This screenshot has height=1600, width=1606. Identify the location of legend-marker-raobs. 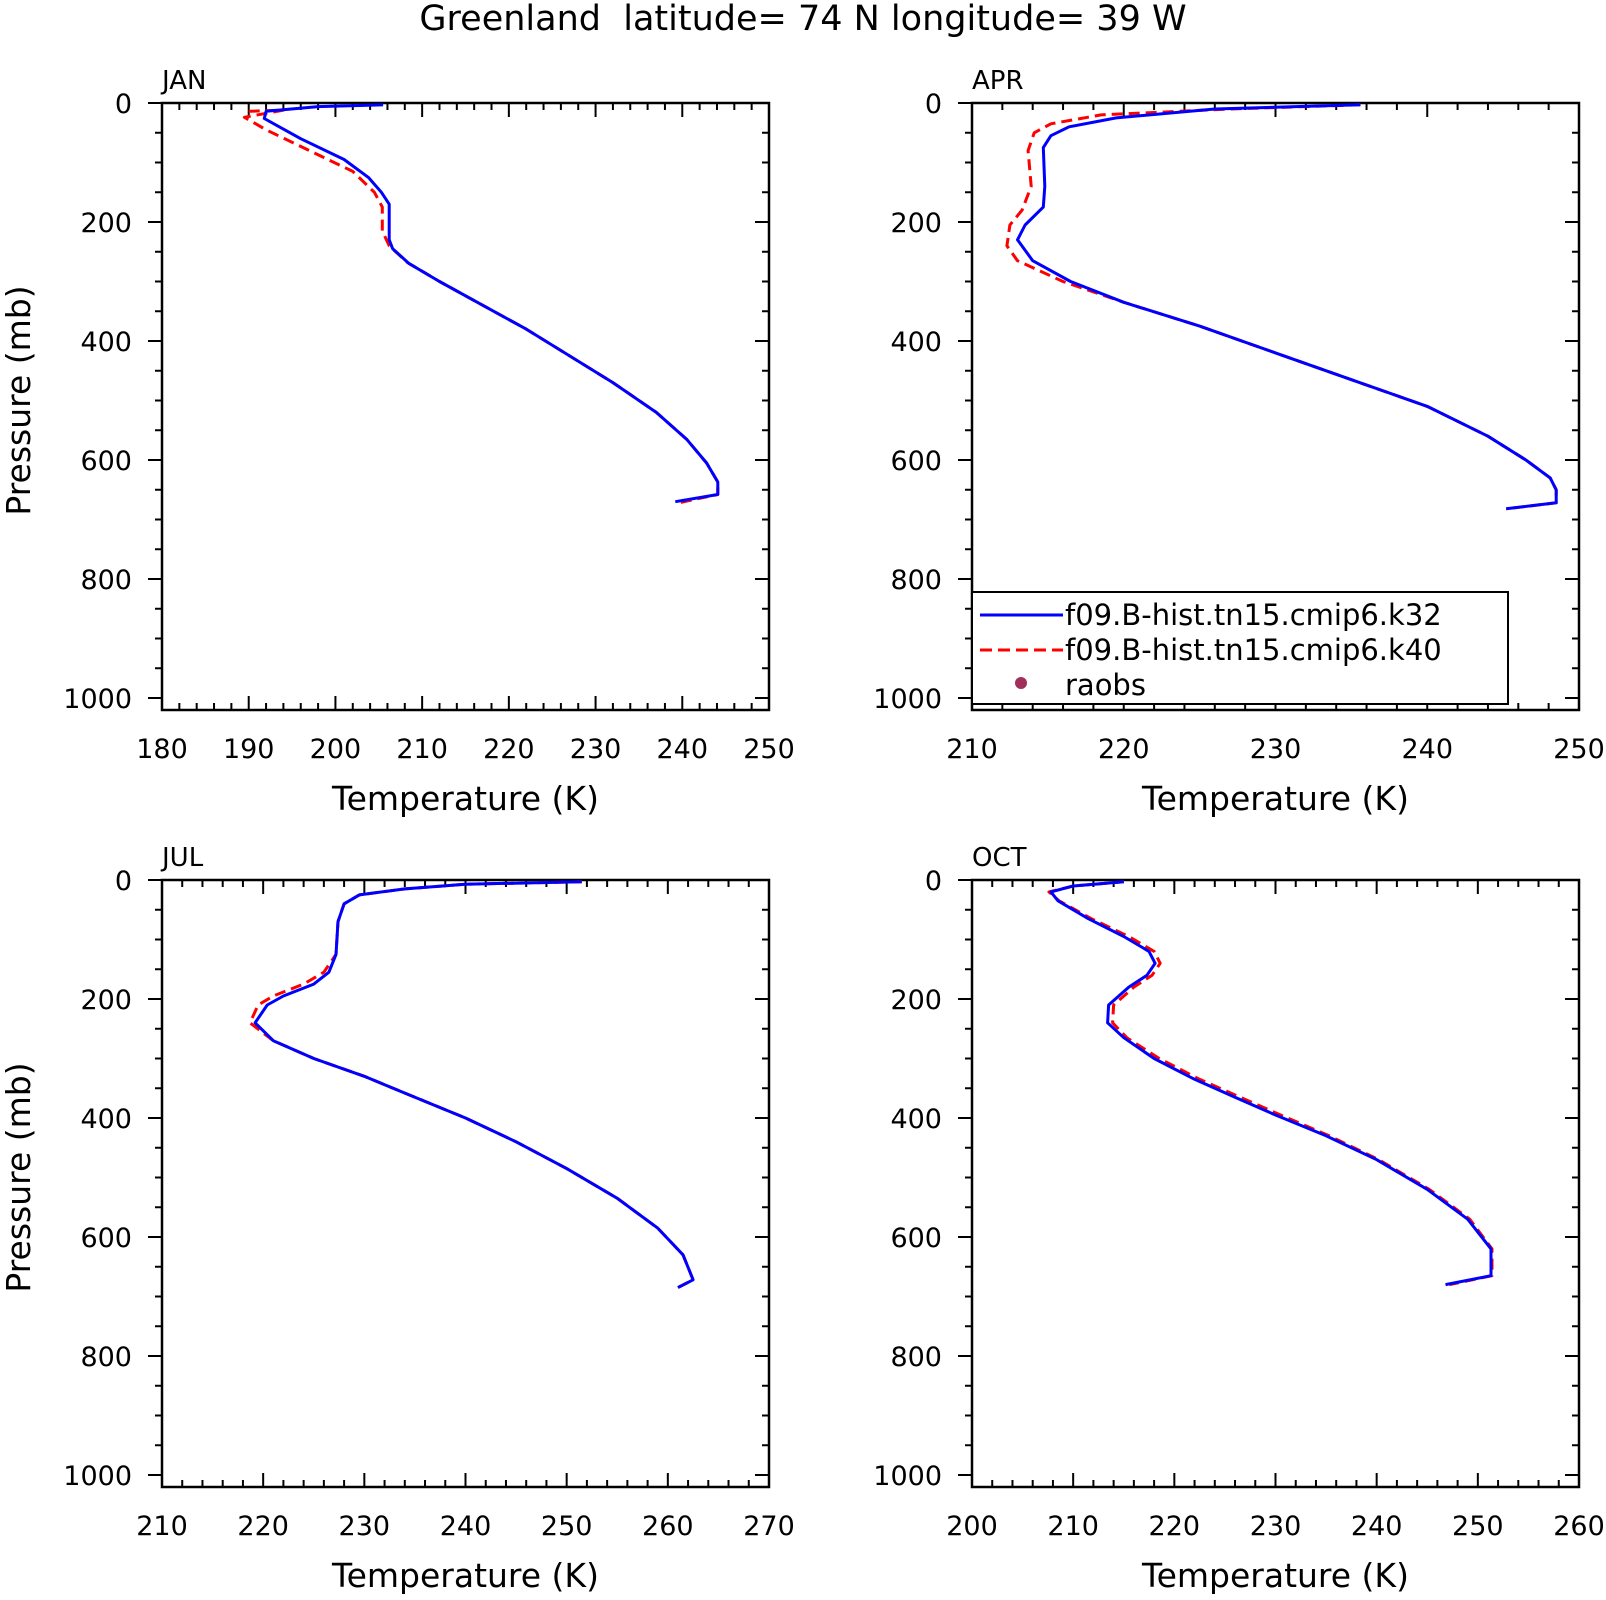
(1021, 683).